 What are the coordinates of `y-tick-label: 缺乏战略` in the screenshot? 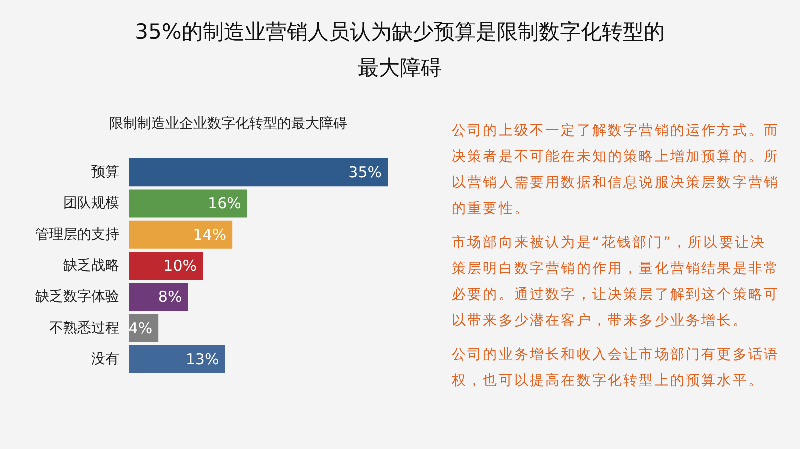 It's located at (92, 266).